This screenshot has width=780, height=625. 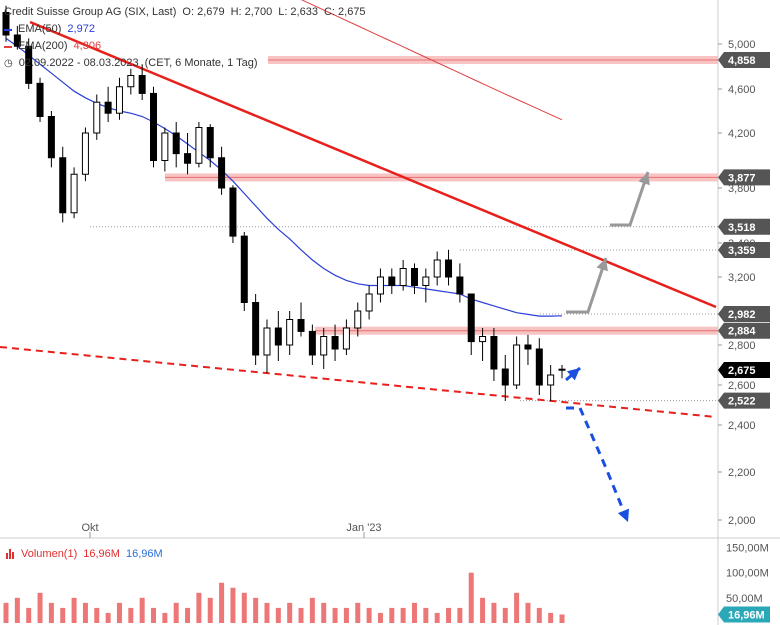 What do you see at coordinates (188, 29) in the screenshot?
I see `legend-ema50-row: EMA(50) 2,972` at bounding box center [188, 29].